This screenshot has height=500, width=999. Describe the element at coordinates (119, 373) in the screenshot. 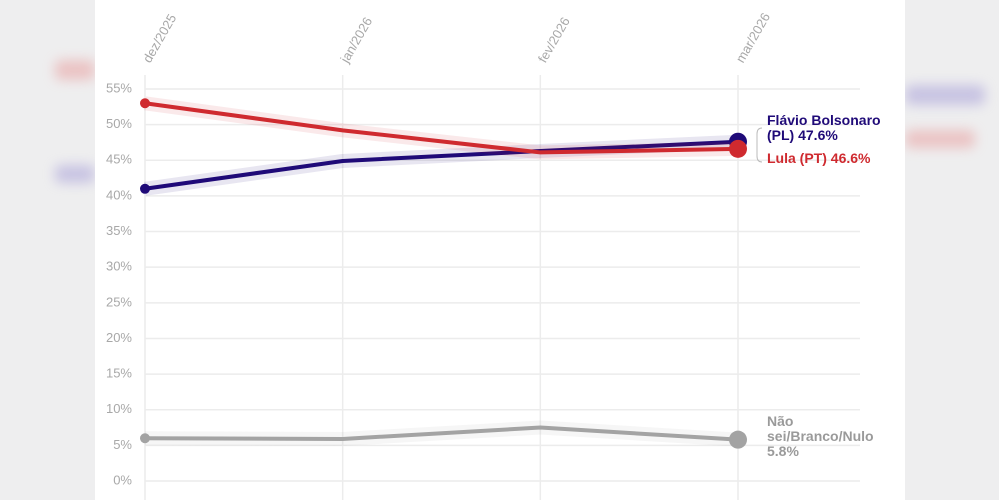

I see `y-tick-label: 15%` at that location.